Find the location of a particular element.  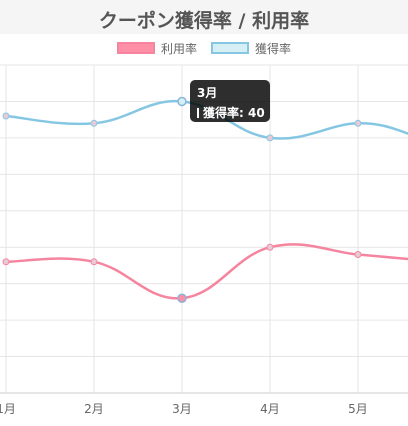

chart-title: クーポン獲得率 / 利用率 is located at coordinates (204, 21).